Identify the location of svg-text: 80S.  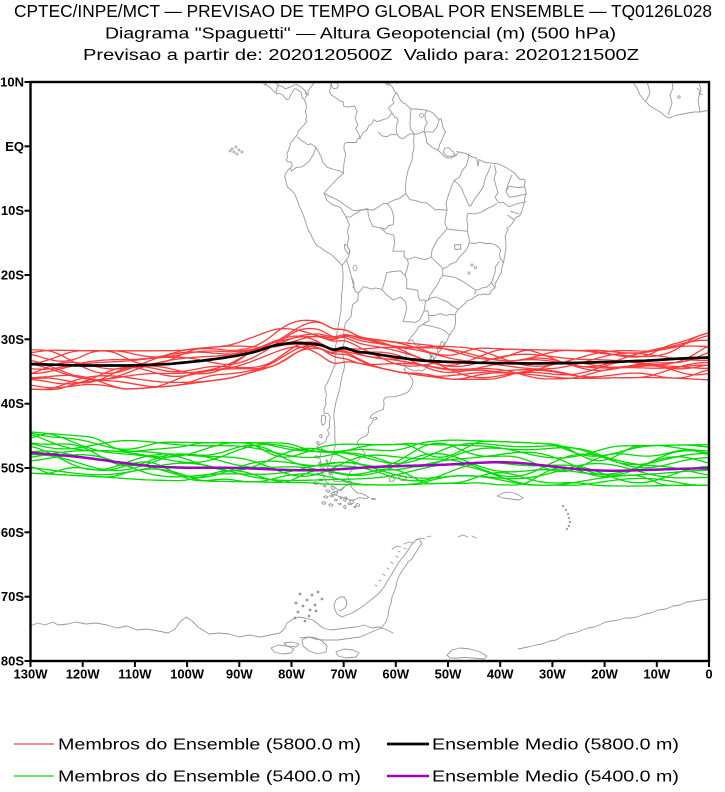
(12, 661).